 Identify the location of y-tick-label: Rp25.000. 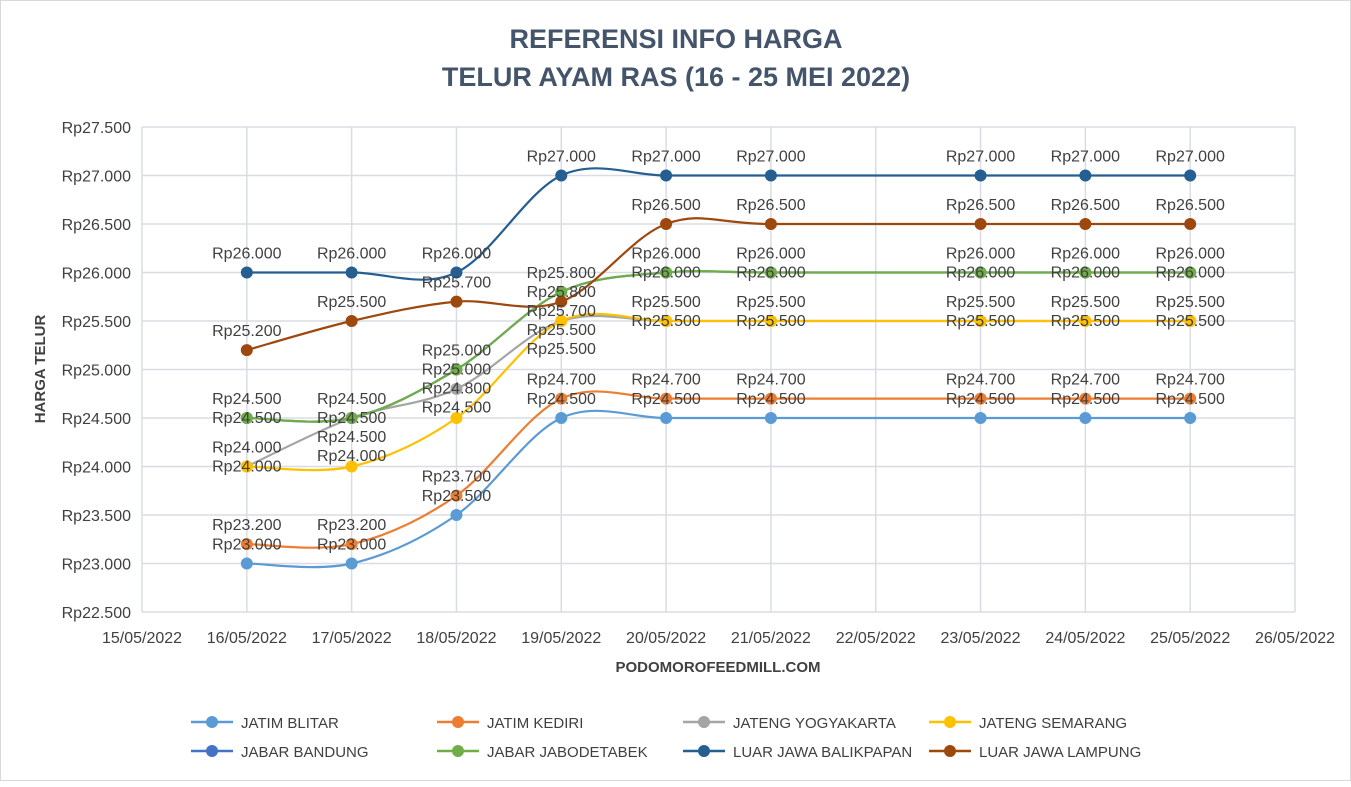
(96, 371).